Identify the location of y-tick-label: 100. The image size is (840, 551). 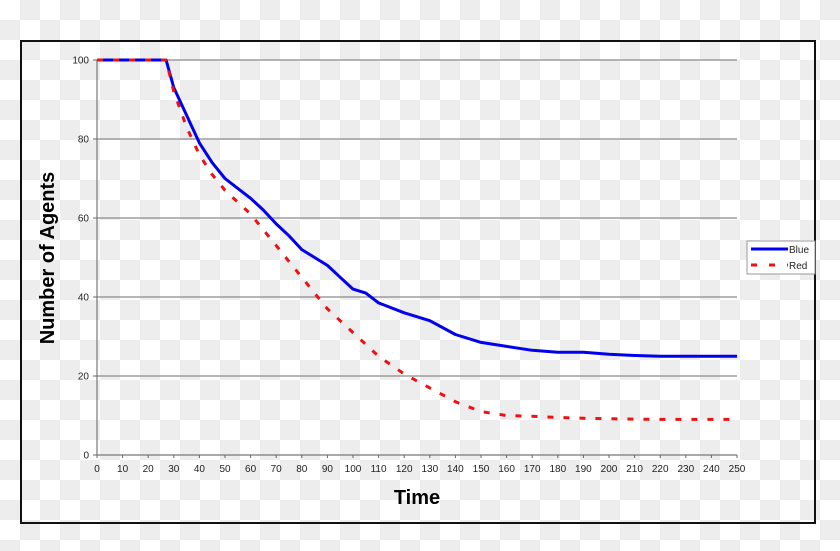
(80, 61).